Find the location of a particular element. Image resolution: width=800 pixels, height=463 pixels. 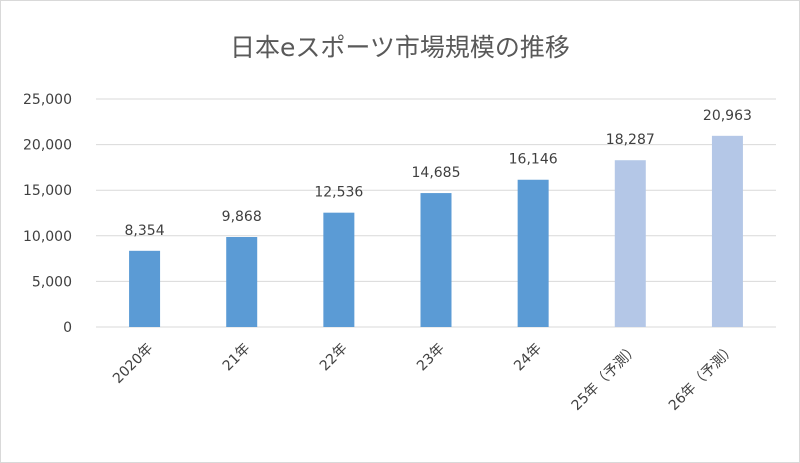

x-axis-ticks: 2020年 21年 22年 23年 24年 25年（予測） 26年（予測） is located at coordinates (424, 377).